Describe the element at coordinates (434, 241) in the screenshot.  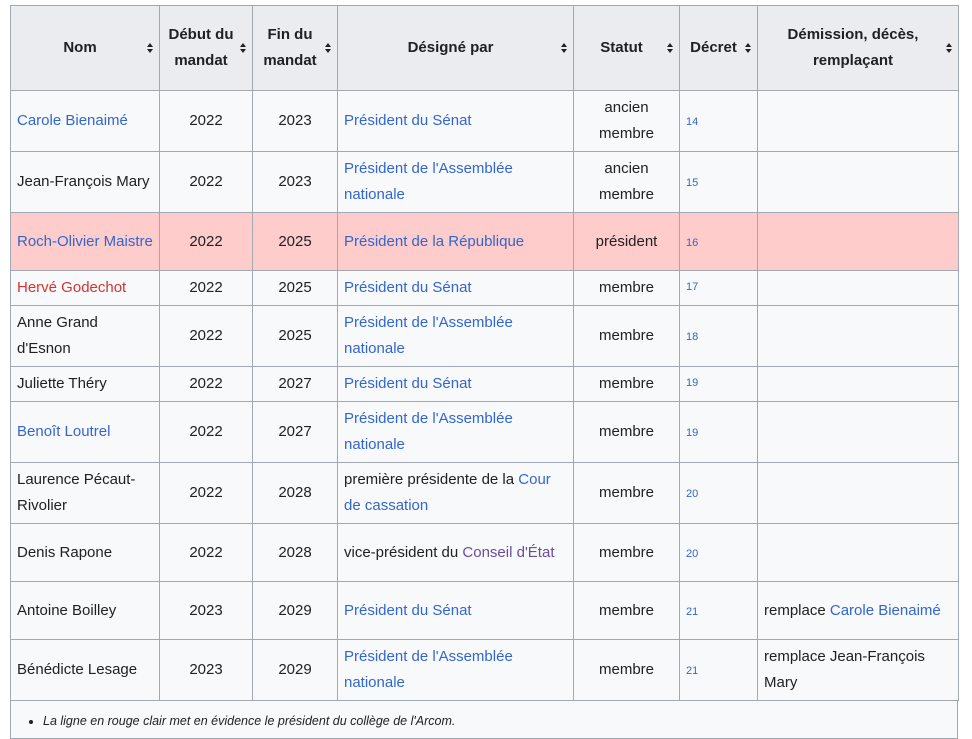
I see `appointer-link: Président de la République` at that location.